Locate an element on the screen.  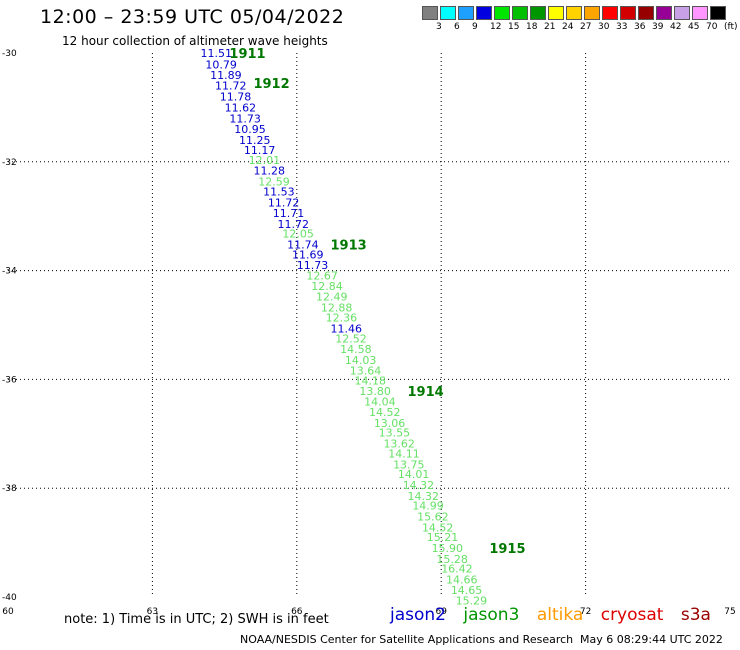
colorbar-tick-label: 9 is located at coordinates (475, 27).